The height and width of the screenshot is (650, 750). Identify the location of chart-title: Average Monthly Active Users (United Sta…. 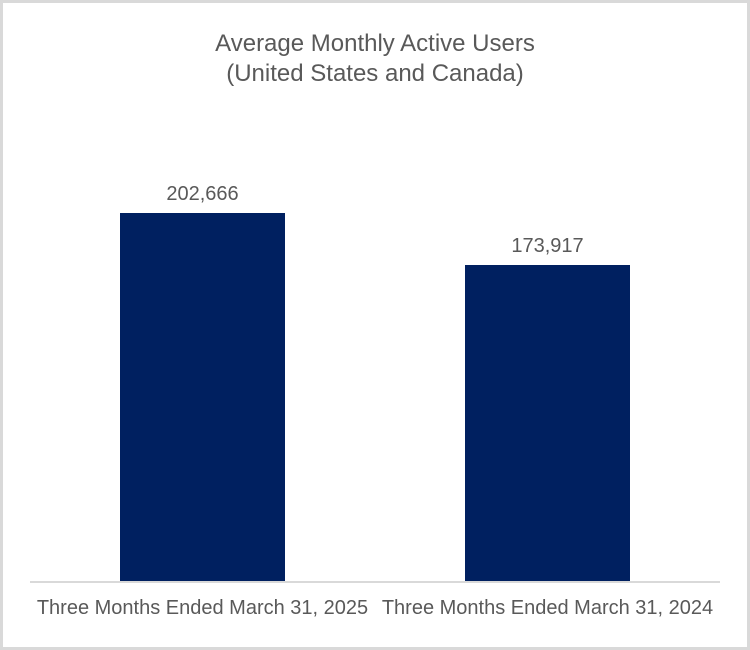
(375, 59).